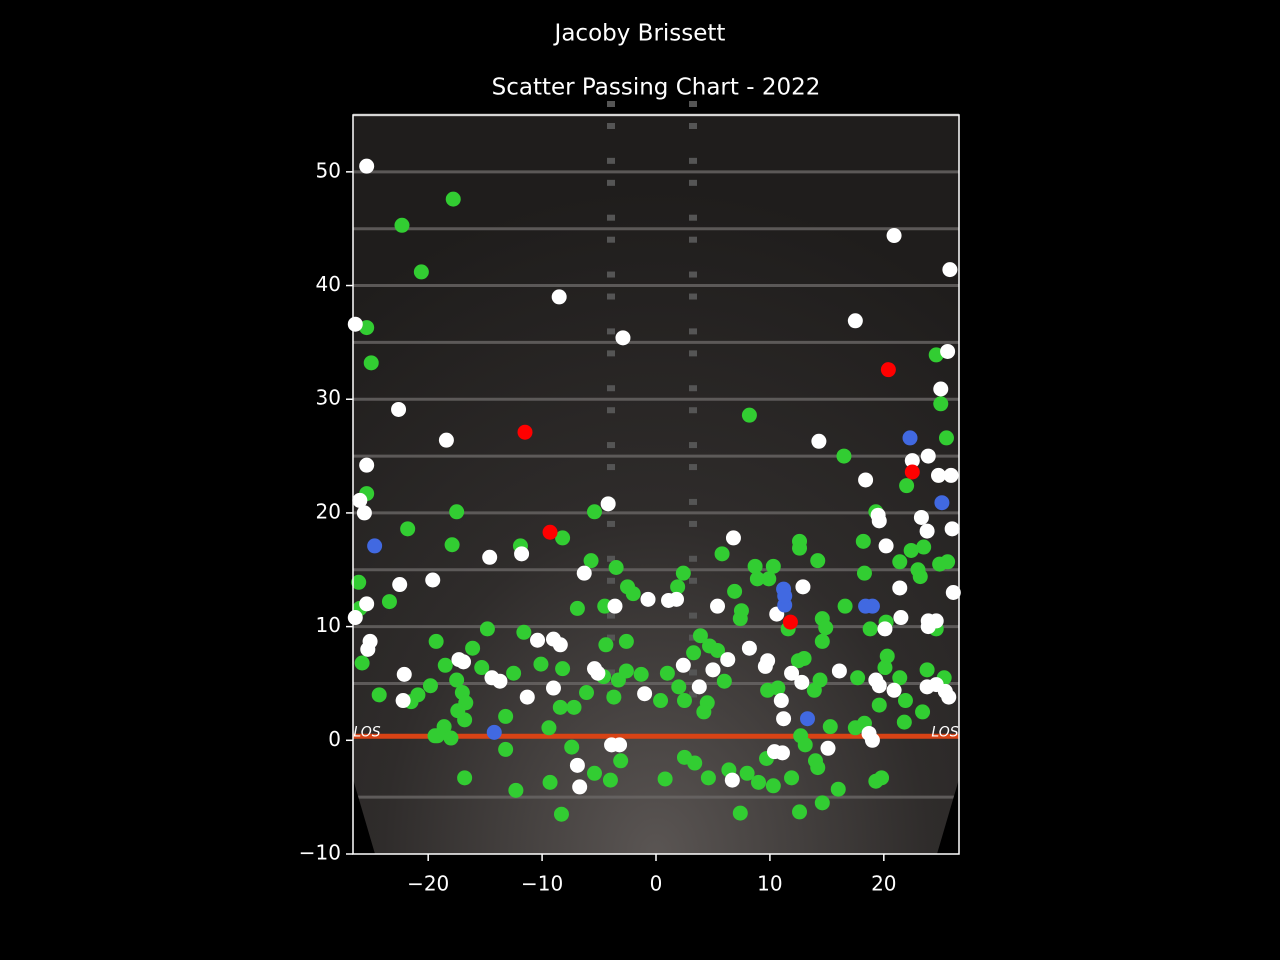 The height and width of the screenshot is (960, 1280). What do you see at coordinates (320, 853) in the screenshot?
I see `y-tick-label: −10` at bounding box center [320, 853].